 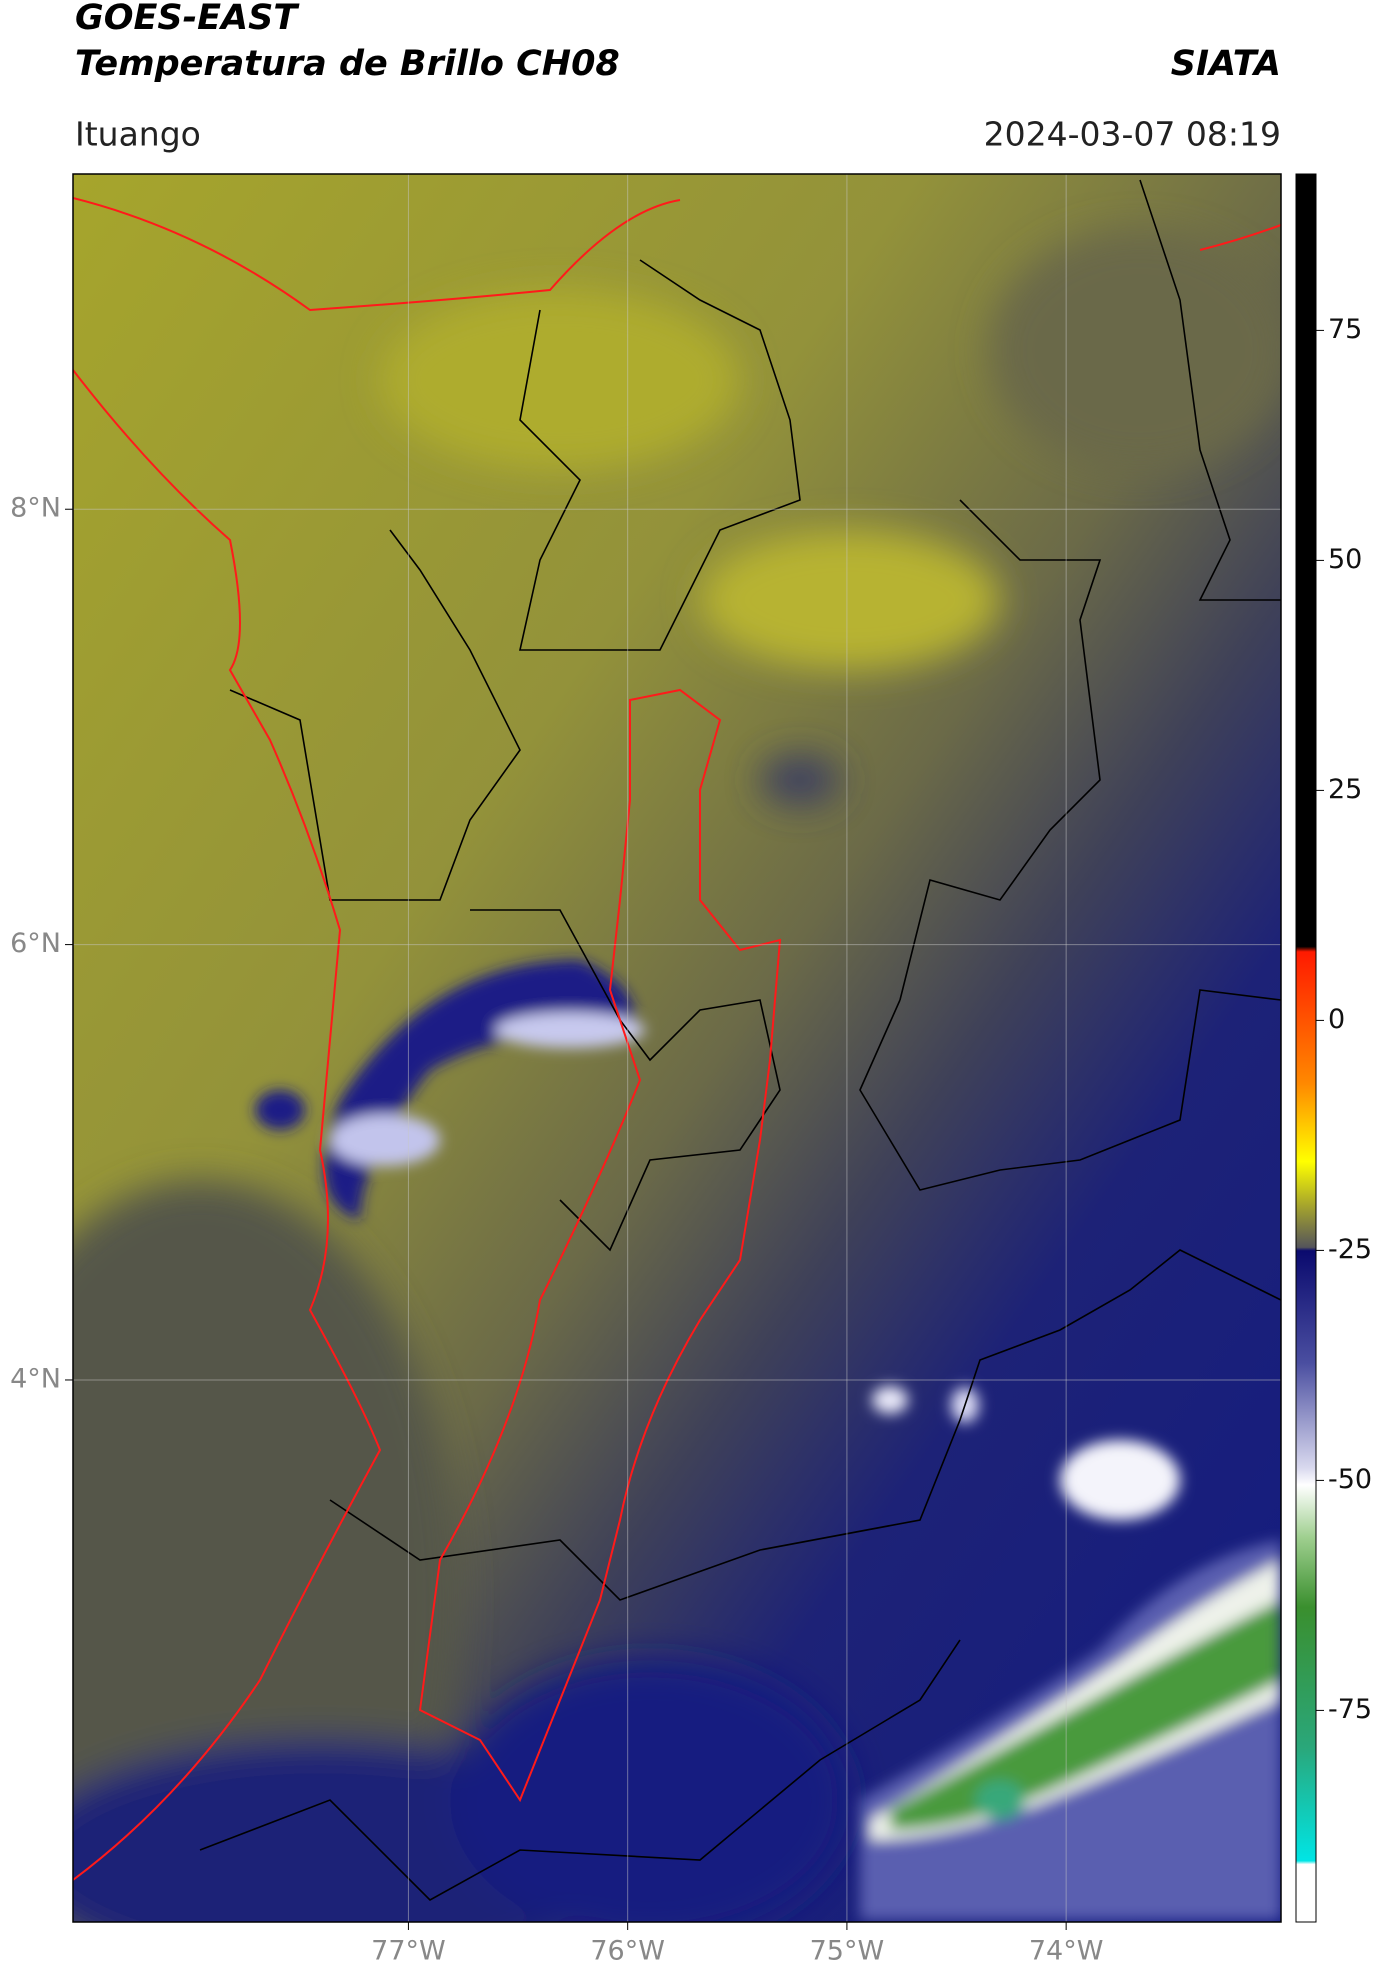 I want to click on x-tick-label: 74°W, so click(x=1066, y=1951).